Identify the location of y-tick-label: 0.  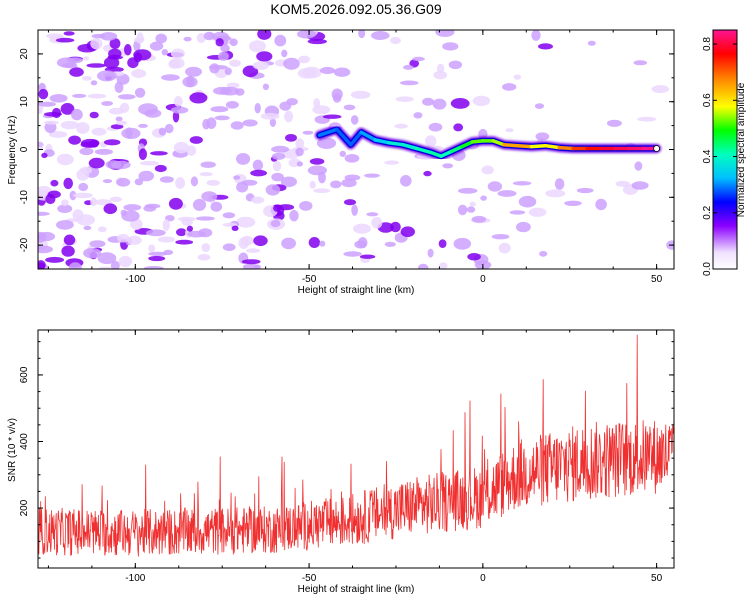
(24, 149).